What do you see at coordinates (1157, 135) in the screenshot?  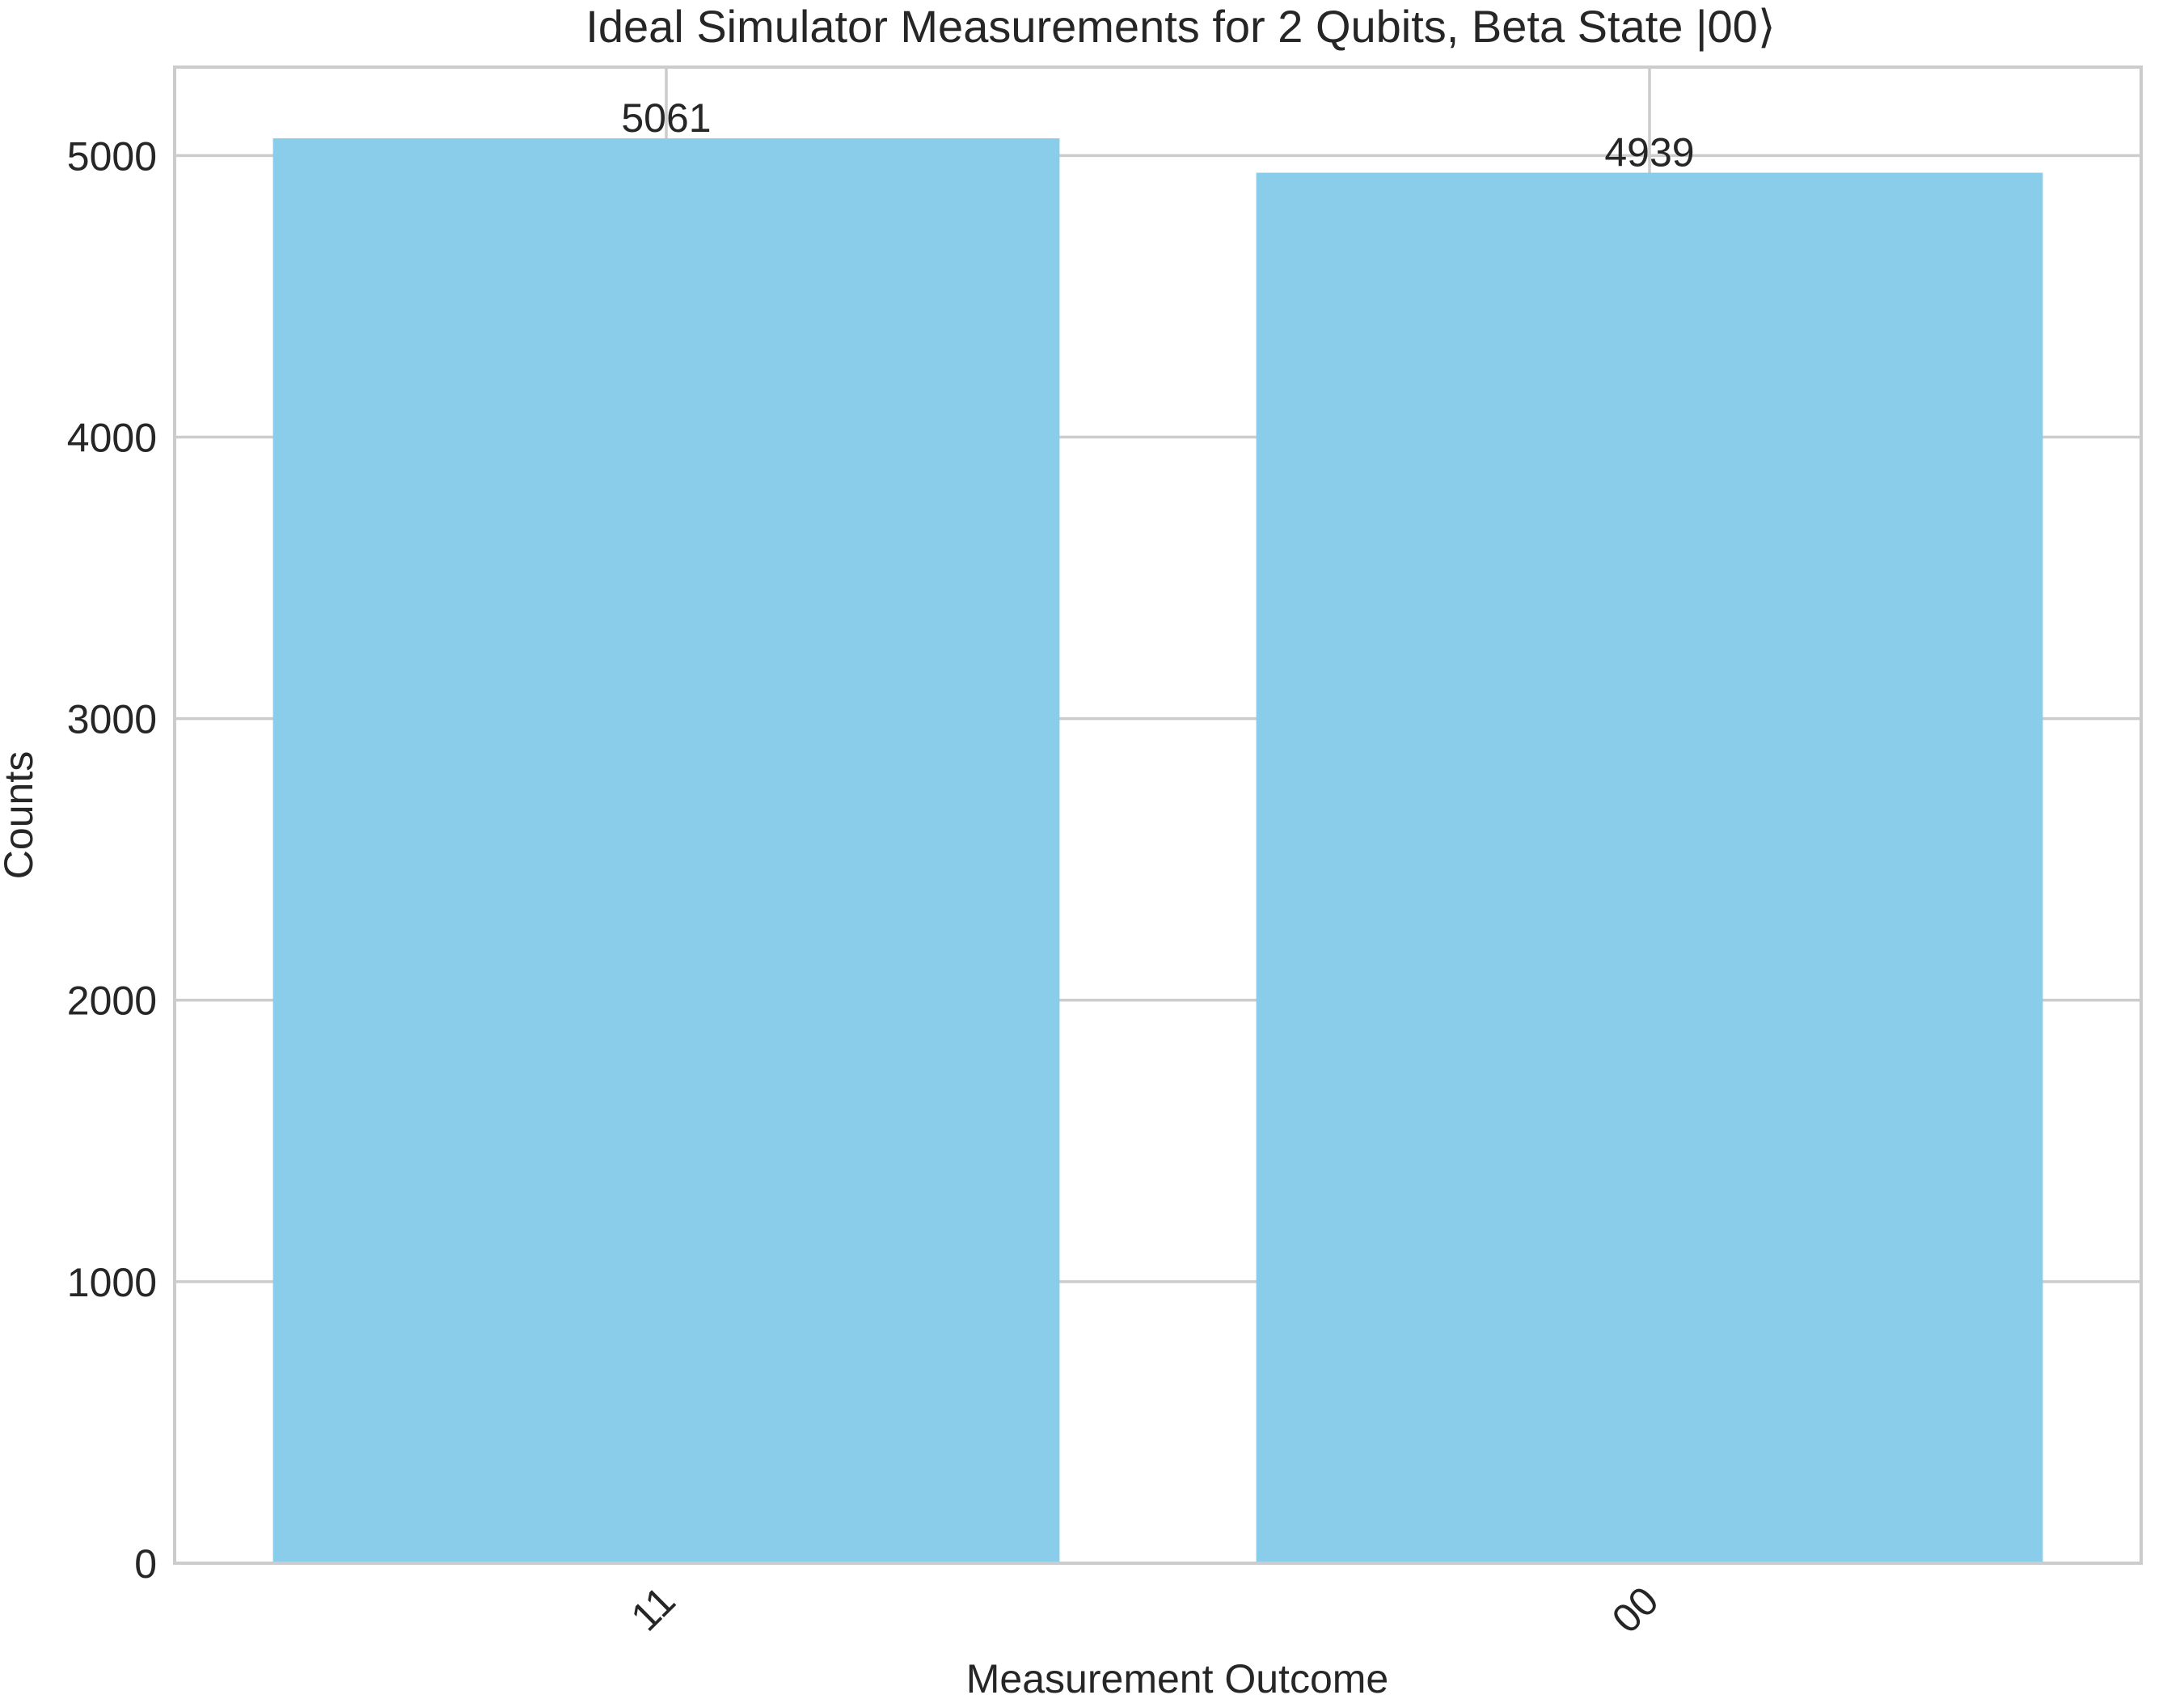 I see `data-labels: 5061 4939` at bounding box center [1157, 135].